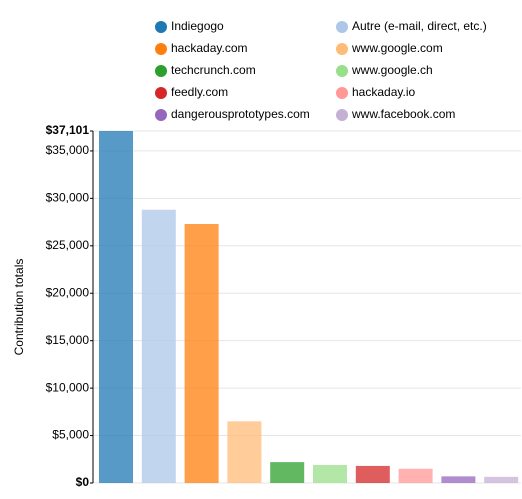 The image size is (522, 499). What do you see at coordinates (70, 435) in the screenshot?
I see `y-tick-label: $5,000` at bounding box center [70, 435].